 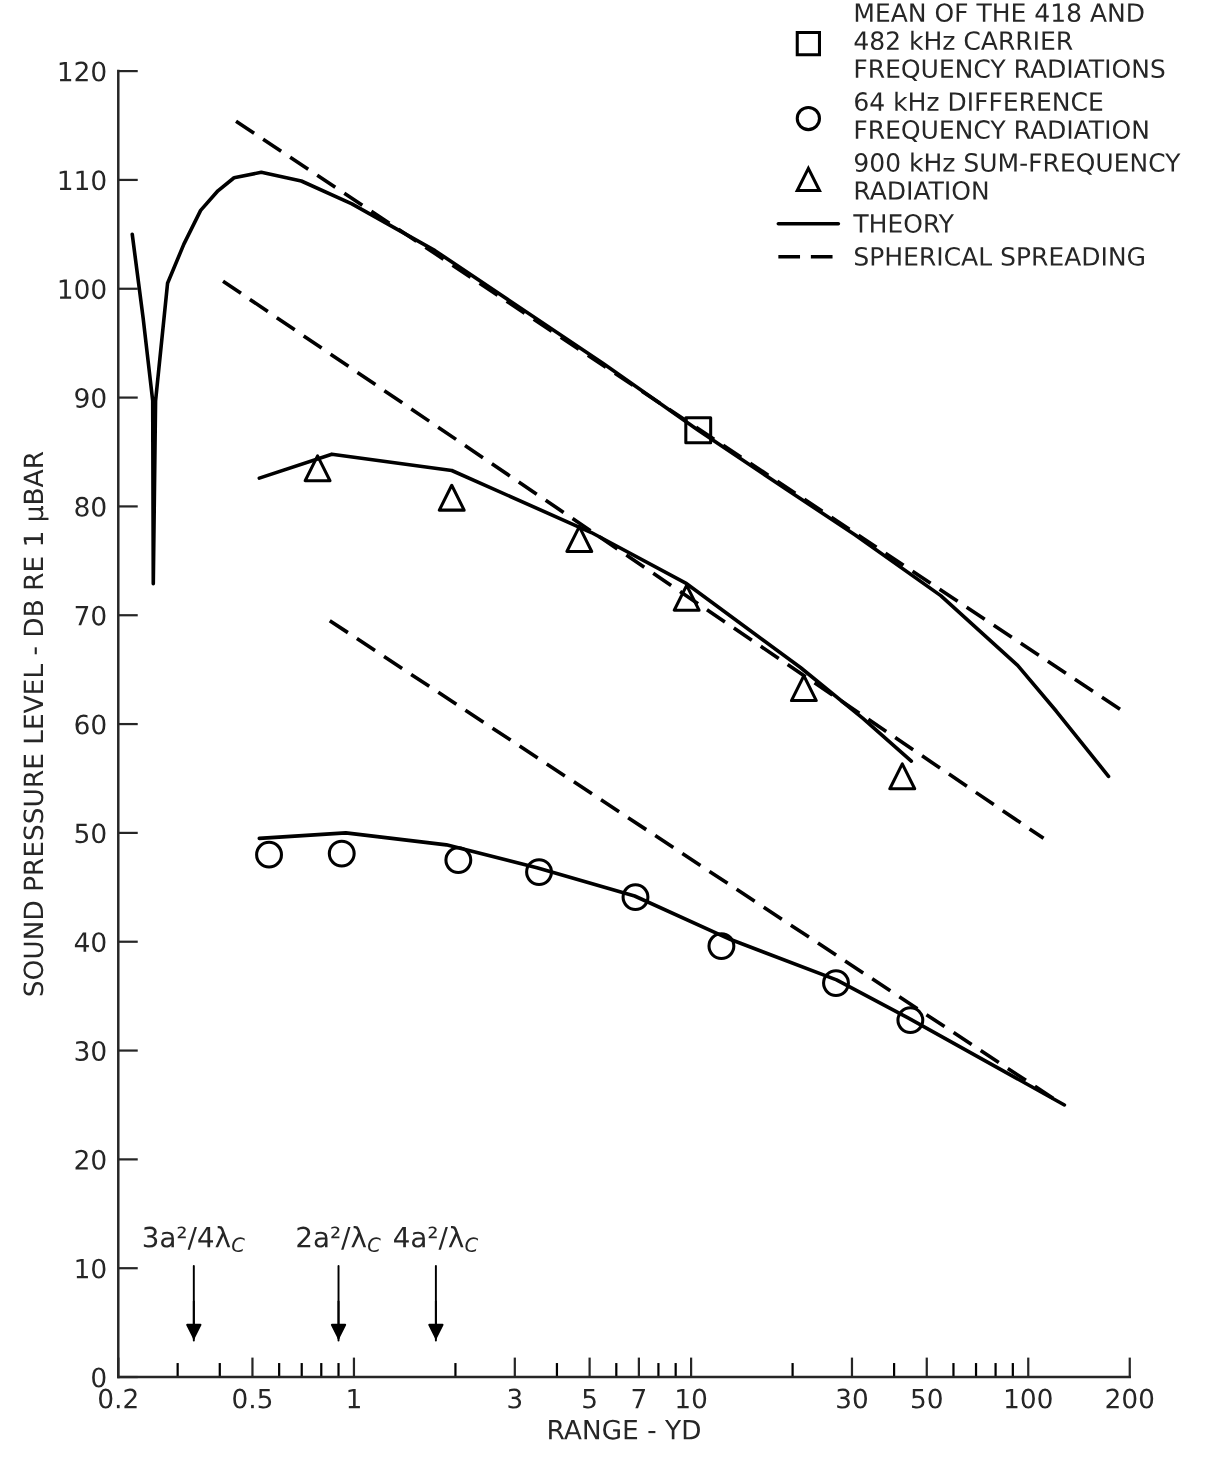 I want to click on y-axis-title: SOUND PRESSURE LEVEL - DB RE 1 μBAR, so click(x=36, y=723).